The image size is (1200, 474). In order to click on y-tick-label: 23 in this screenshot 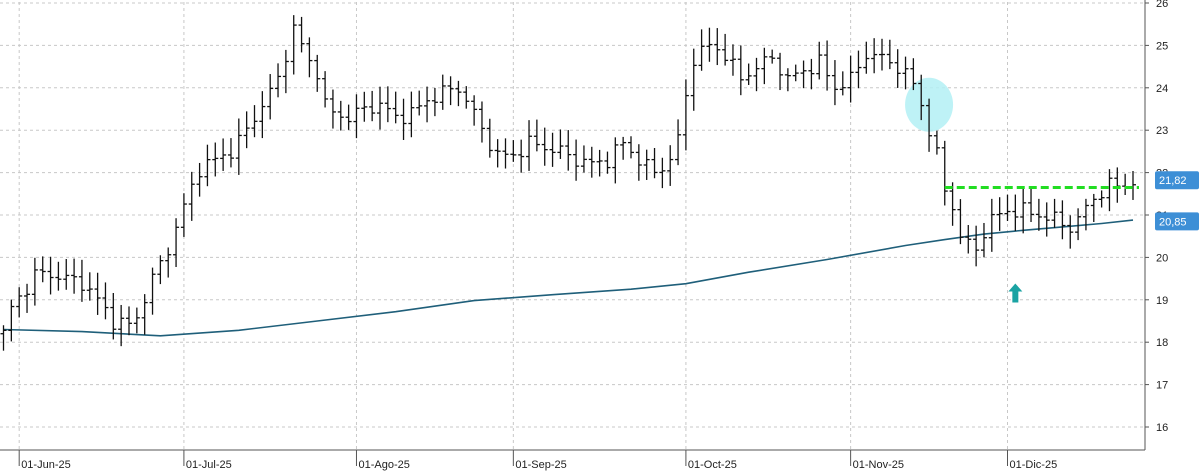, I will do `click(1162, 131)`.